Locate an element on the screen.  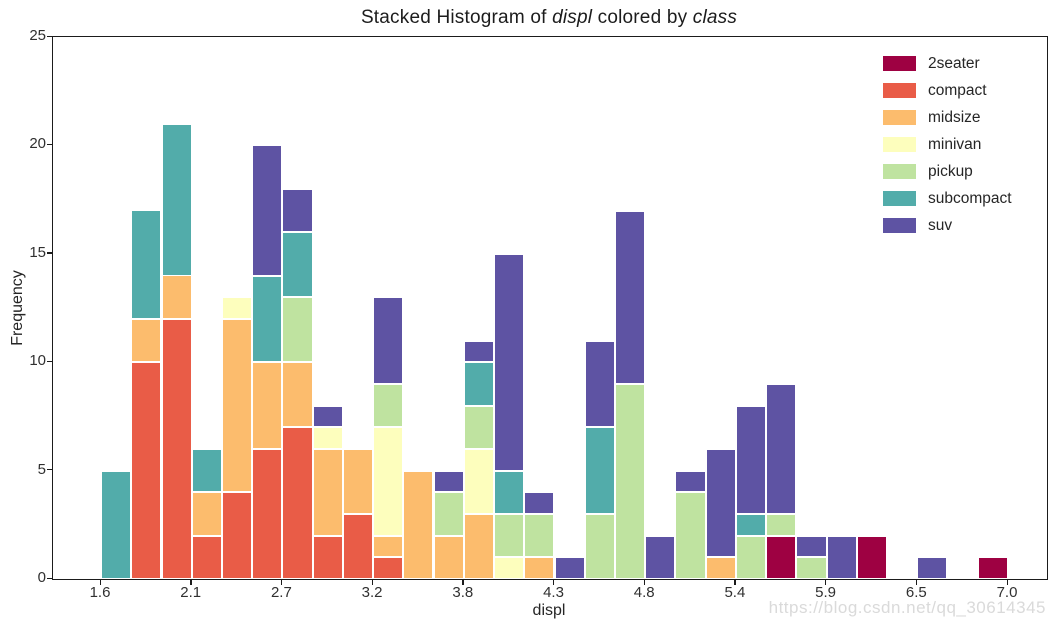
x-tick-label: 5.9 is located at coordinates (826, 592).